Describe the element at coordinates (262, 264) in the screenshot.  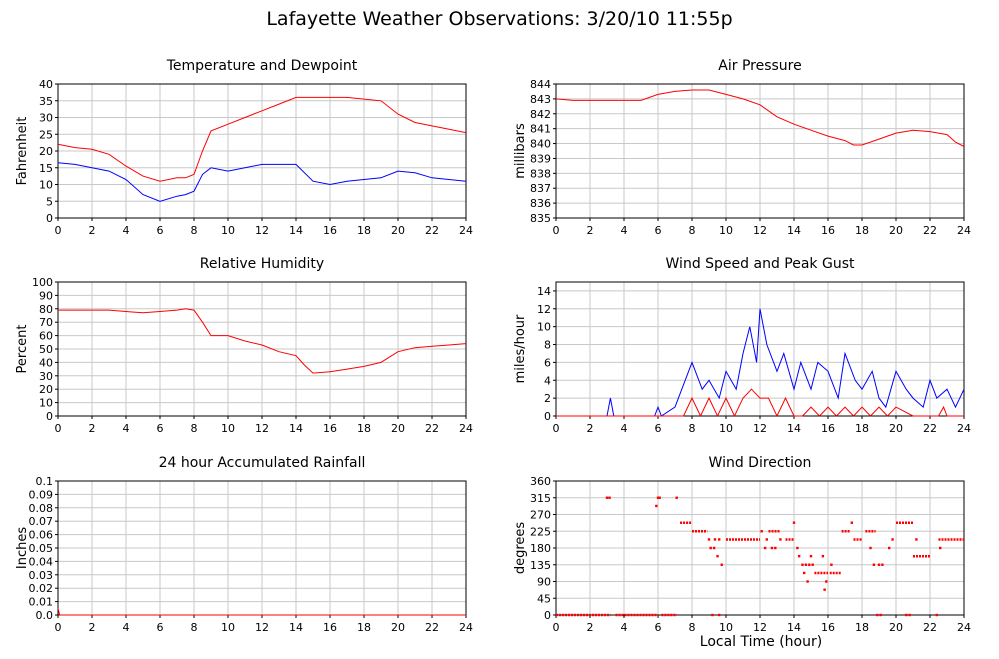
I see `chart-title: Relative Humidity` at that location.